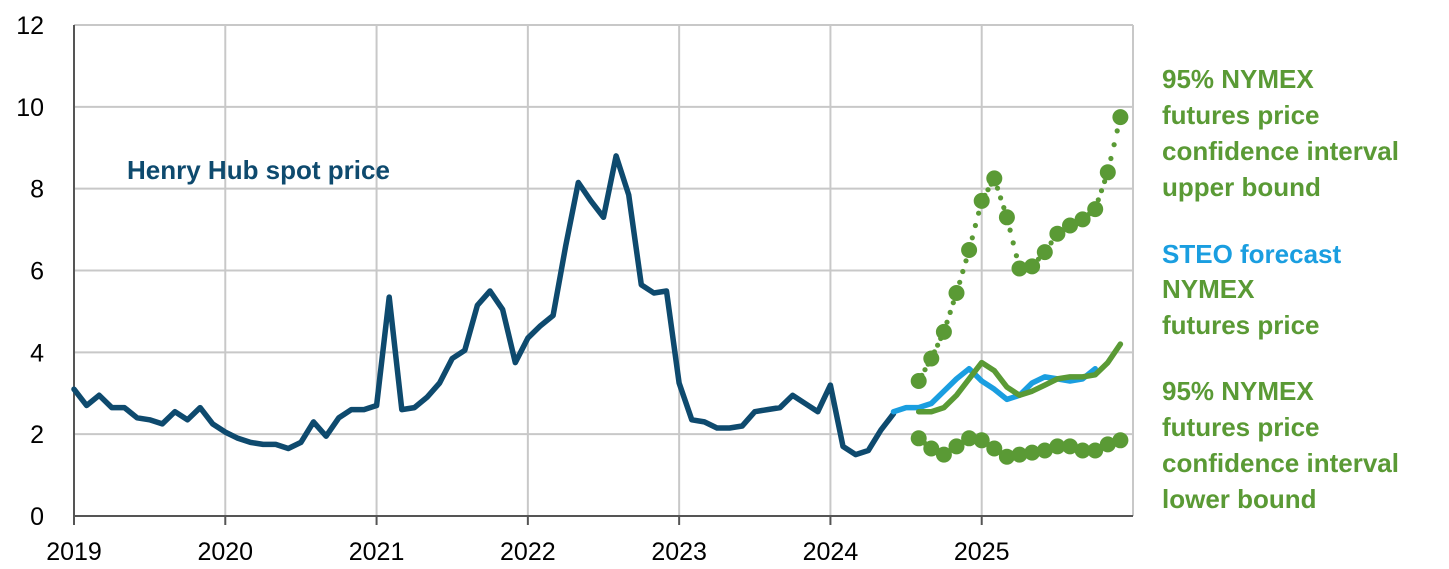 The image size is (1449, 569). I want to click on upper-bound-label-line-2: futures price, so click(1241, 115).